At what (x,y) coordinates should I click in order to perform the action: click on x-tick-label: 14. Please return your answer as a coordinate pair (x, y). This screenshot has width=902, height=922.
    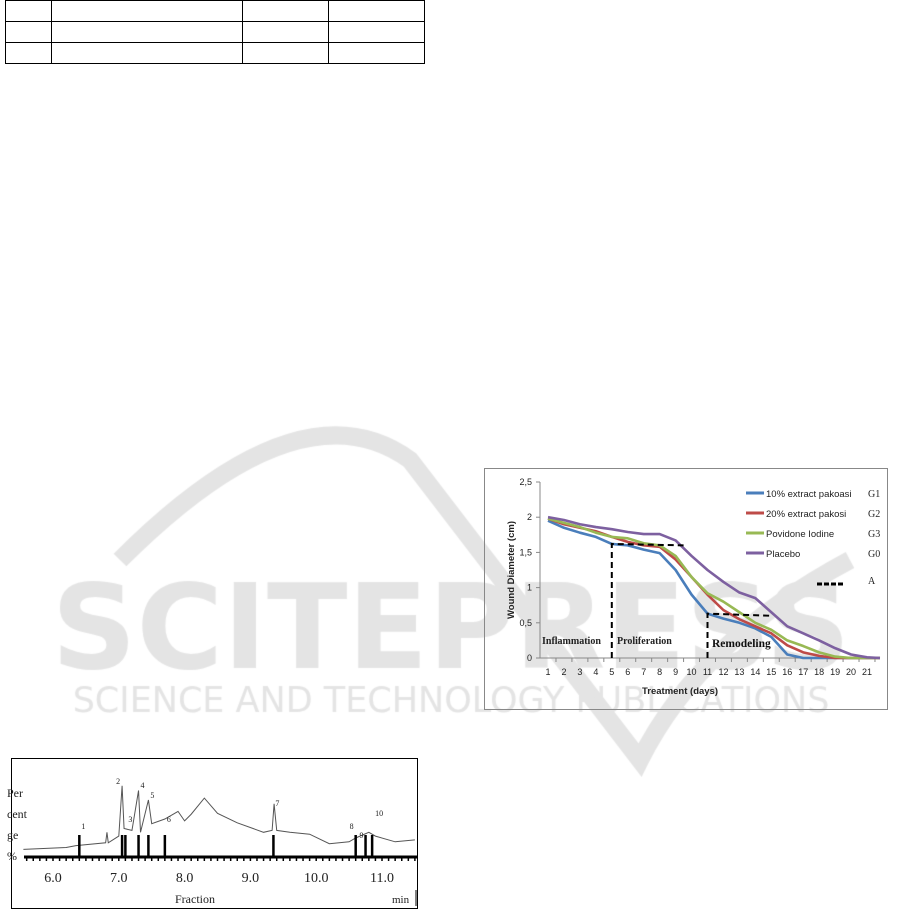
    Looking at the image, I should click on (755, 672).